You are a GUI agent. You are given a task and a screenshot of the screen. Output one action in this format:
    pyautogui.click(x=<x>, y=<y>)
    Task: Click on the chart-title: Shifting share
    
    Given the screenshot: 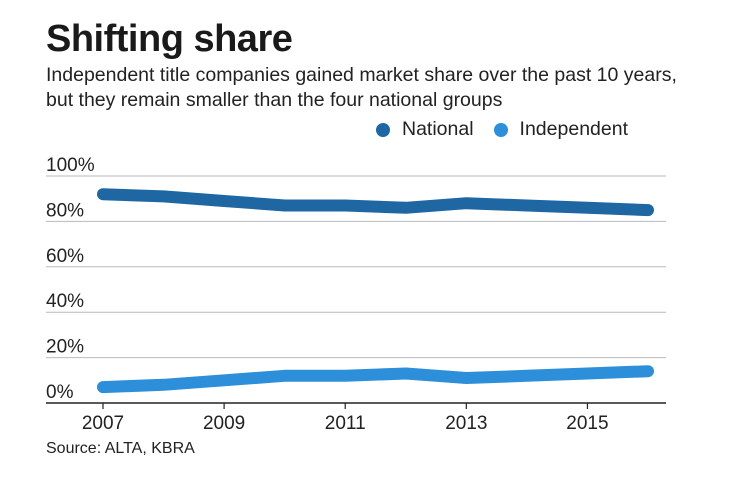 What is the action you would take?
    pyautogui.click(x=169, y=39)
    